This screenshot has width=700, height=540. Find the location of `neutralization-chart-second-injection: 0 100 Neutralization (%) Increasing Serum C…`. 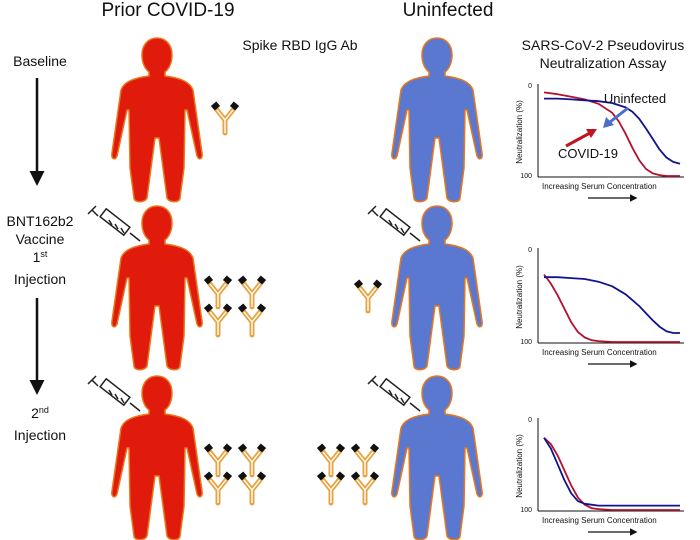

neutralization-chart-second-injection: 0 100 Neutralization (%) Increasing Serum C… is located at coordinates (599, 476).